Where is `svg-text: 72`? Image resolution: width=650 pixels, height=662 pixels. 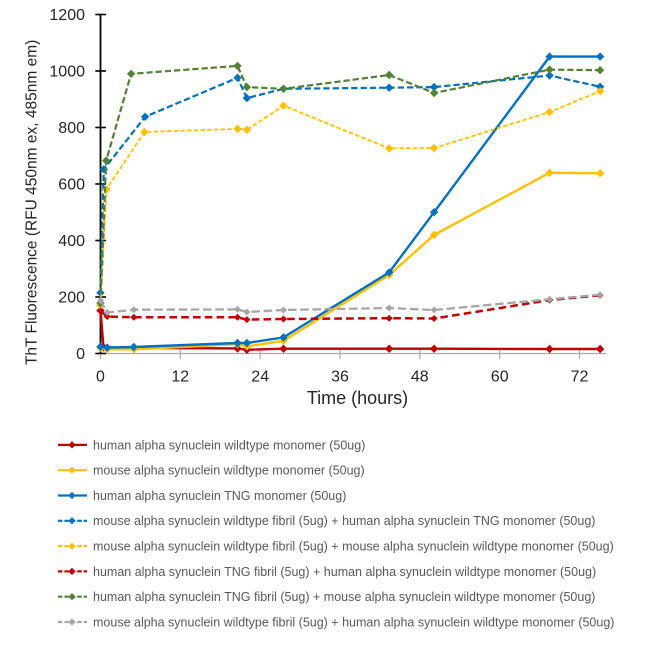
svg-text: 72 is located at coordinates (580, 377).